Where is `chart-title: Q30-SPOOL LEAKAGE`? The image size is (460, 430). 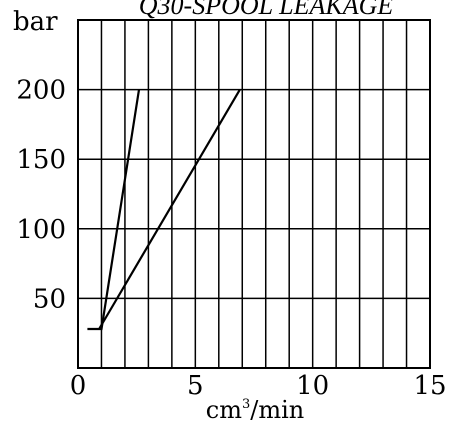
chart-title: Q30-SPOOL LEAKAGE is located at coordinates (266, 10).